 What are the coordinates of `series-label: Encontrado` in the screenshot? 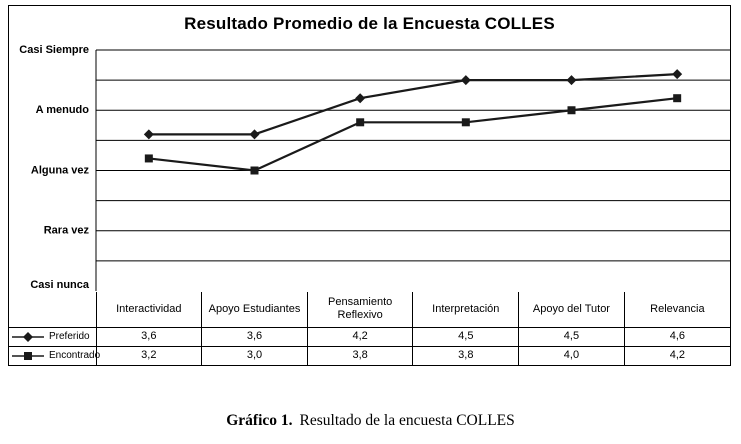 It's located at (75, 355).